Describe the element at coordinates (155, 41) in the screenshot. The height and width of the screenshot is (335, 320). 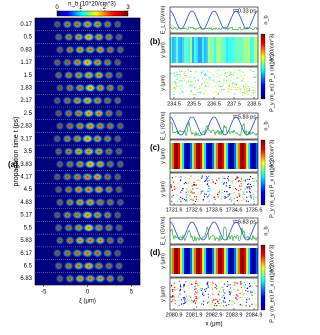
I see `panel-label: (b)` at that location.